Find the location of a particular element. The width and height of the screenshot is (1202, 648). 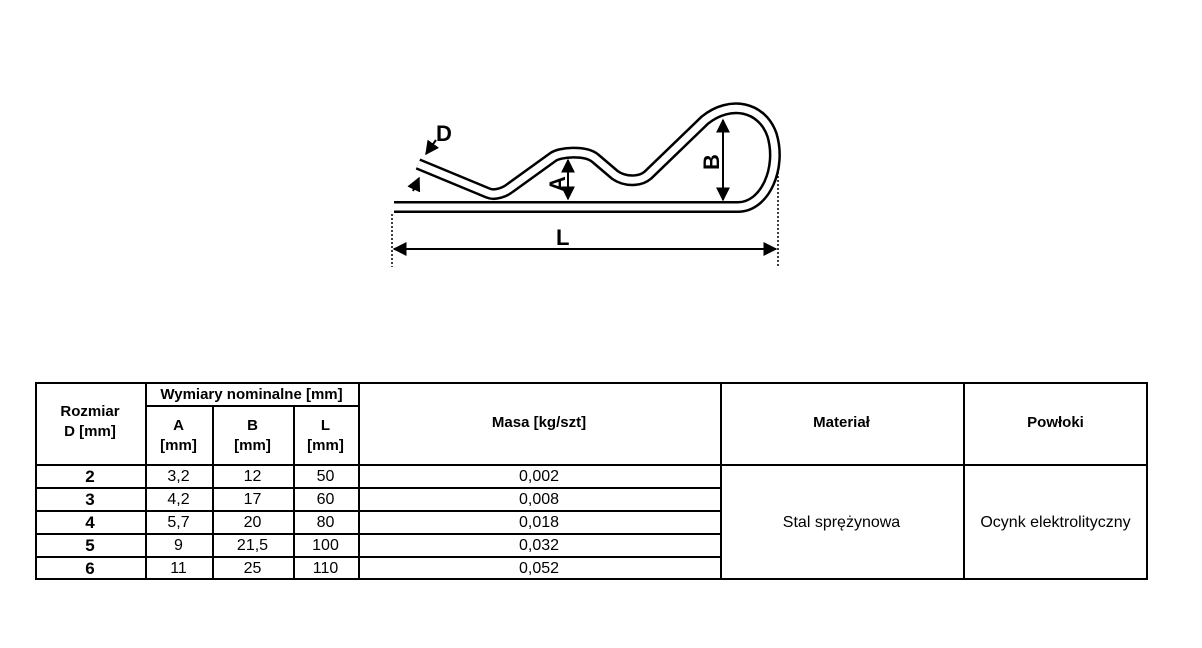

table-cell-mass: 0,032 is located at coordinates (539, 545).